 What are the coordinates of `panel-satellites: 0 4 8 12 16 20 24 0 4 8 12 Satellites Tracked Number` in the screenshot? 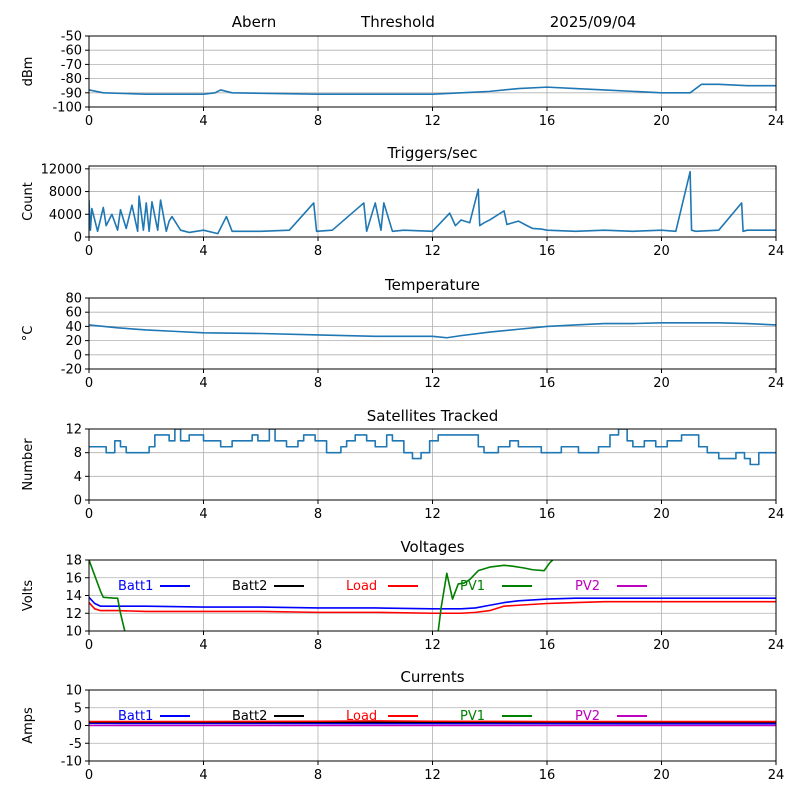 It's located at (402, 464).